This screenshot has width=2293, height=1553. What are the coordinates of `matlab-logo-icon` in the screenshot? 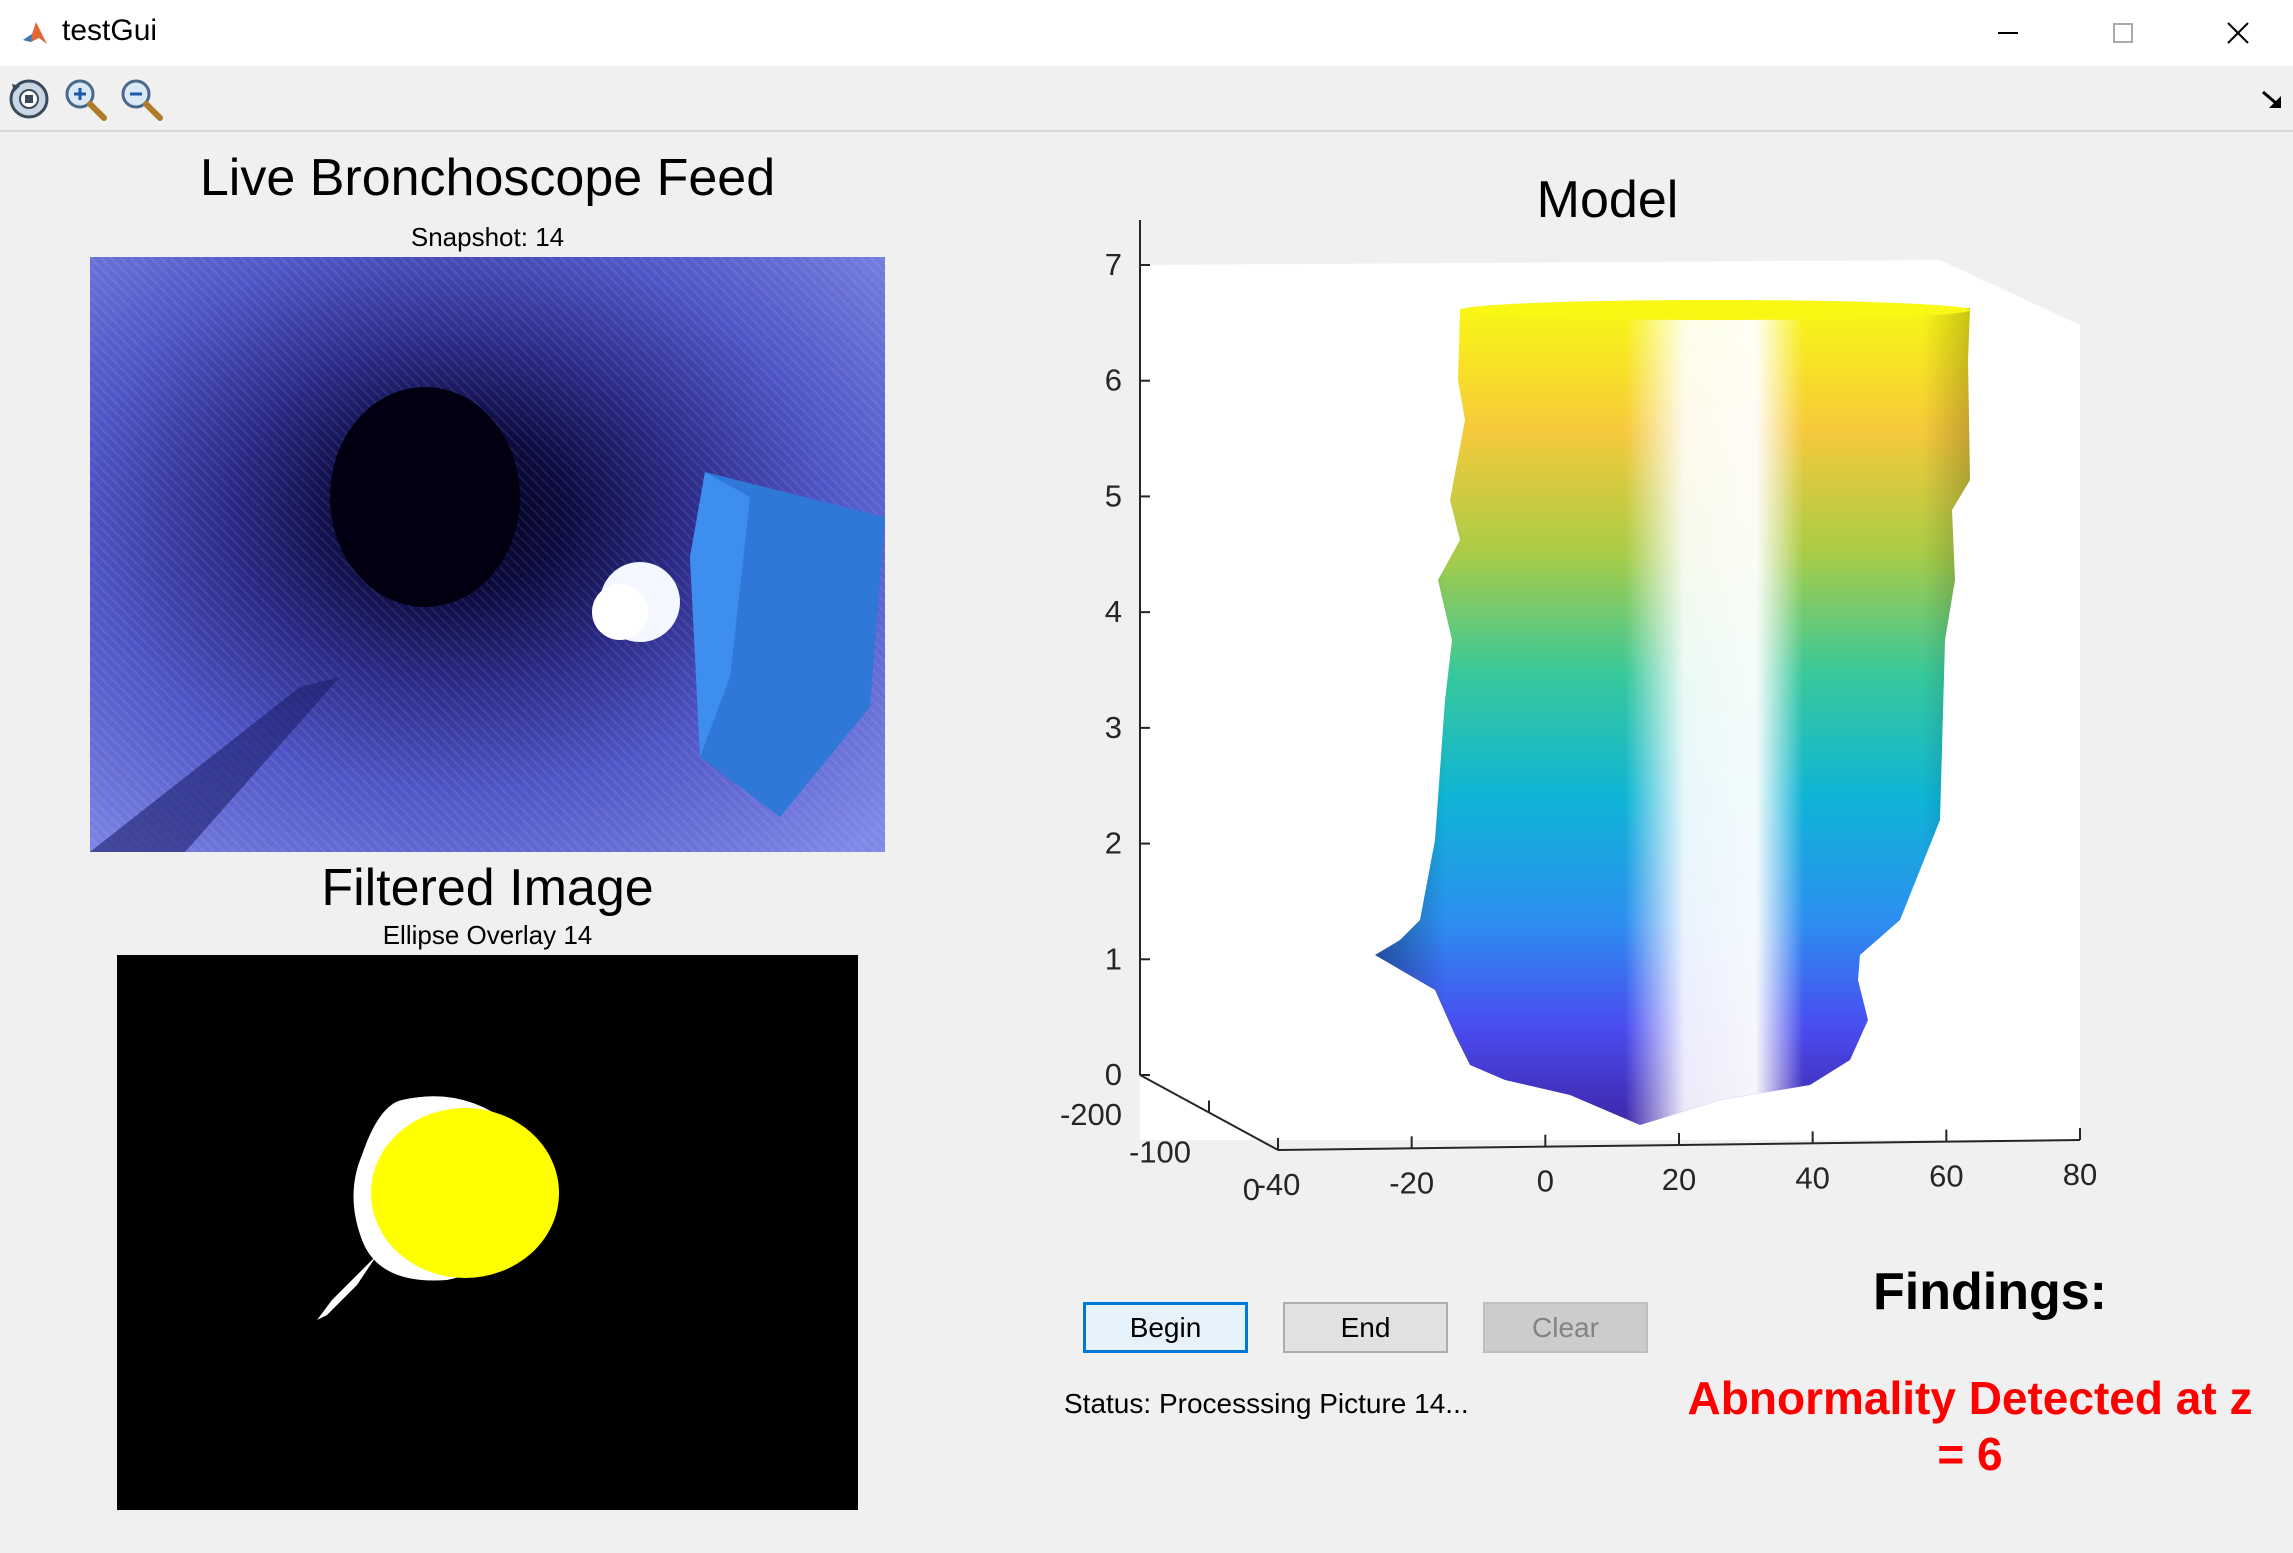 It's located at (35, 33).